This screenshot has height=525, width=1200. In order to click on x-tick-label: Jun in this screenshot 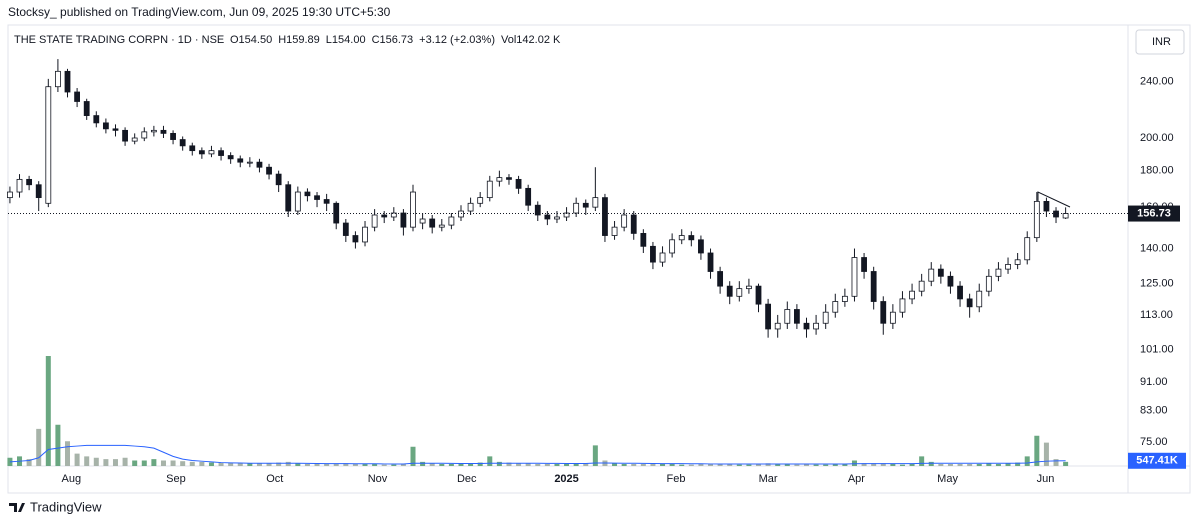, I will do `click(1046, 479)`.